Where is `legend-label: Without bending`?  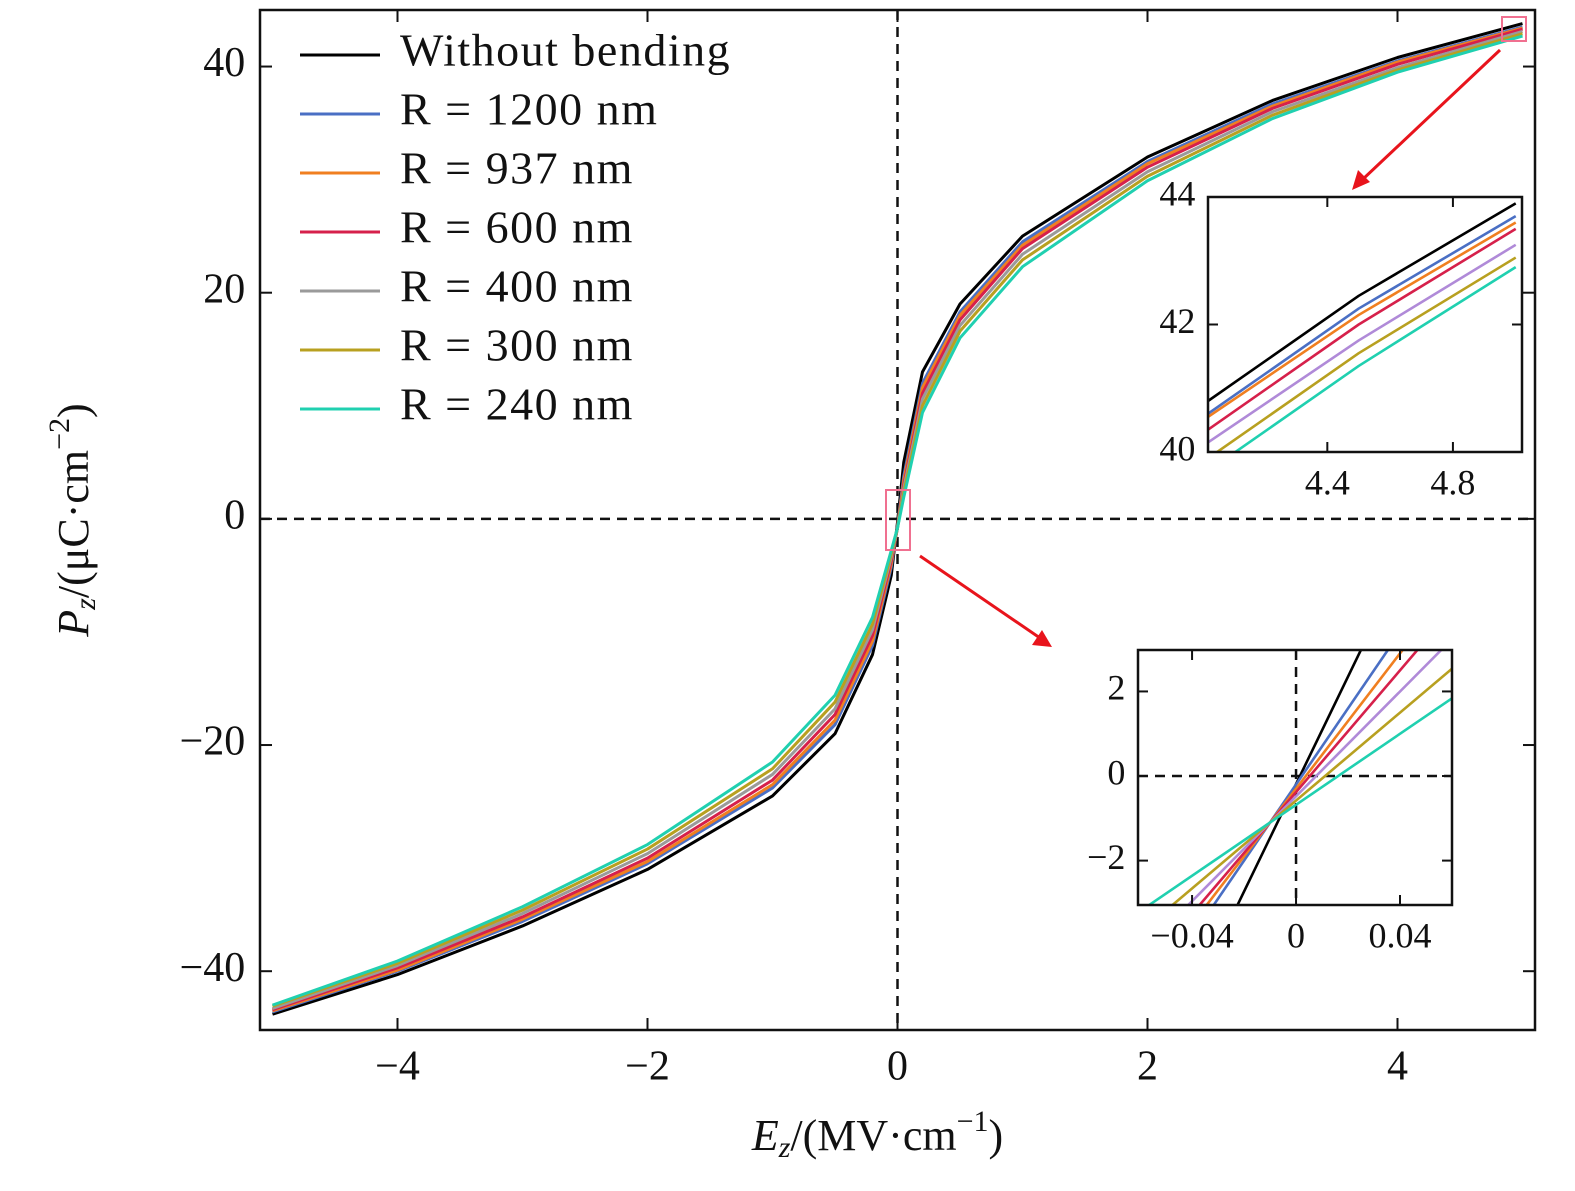
legend-label: Without bending is located at coordinates (565, 50).